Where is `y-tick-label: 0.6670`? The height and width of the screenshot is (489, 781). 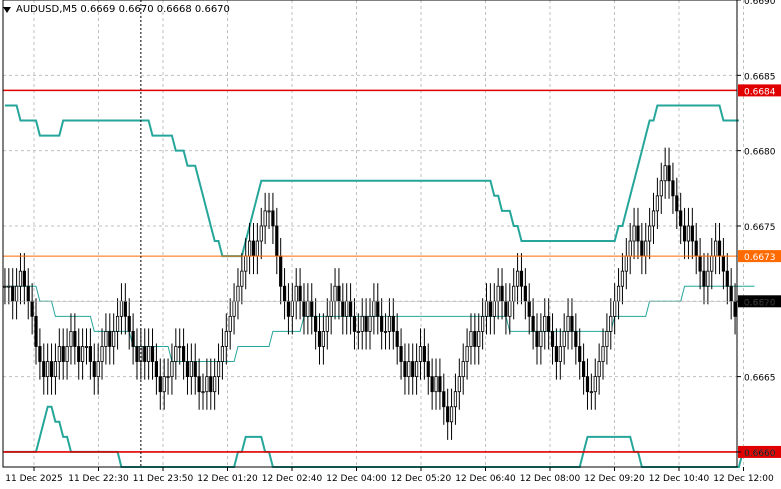
y-tick-label: 0.6670 is located at coordinates (760, 303).